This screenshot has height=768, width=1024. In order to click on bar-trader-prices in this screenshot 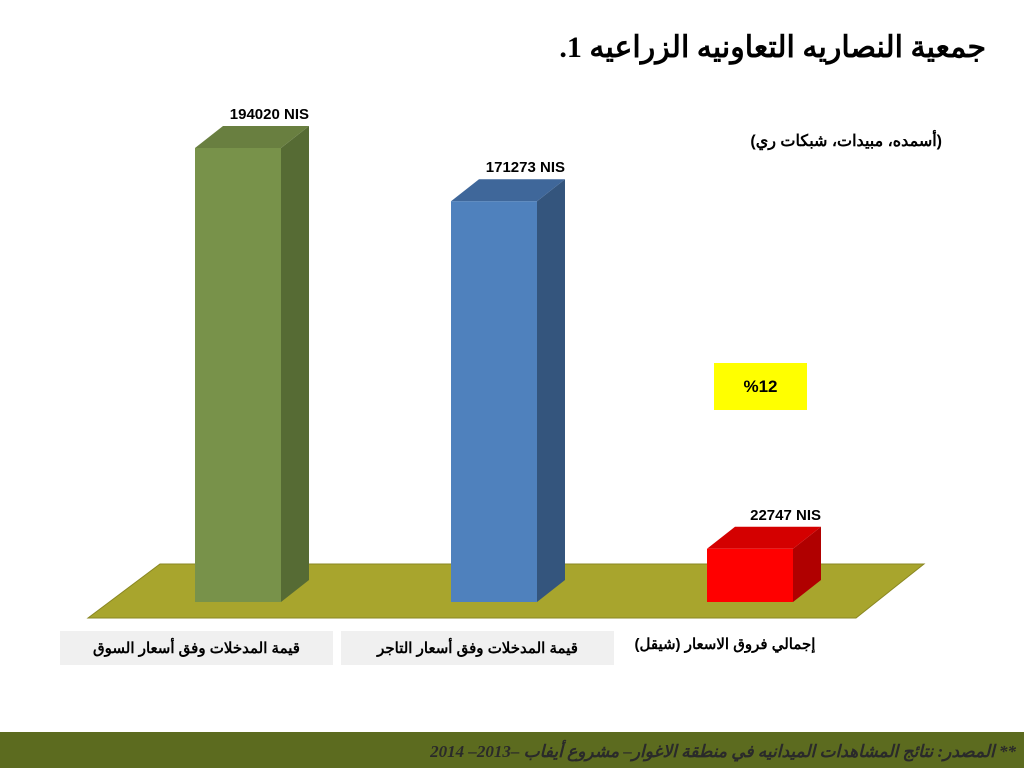, I will do `click(508, 391)`.